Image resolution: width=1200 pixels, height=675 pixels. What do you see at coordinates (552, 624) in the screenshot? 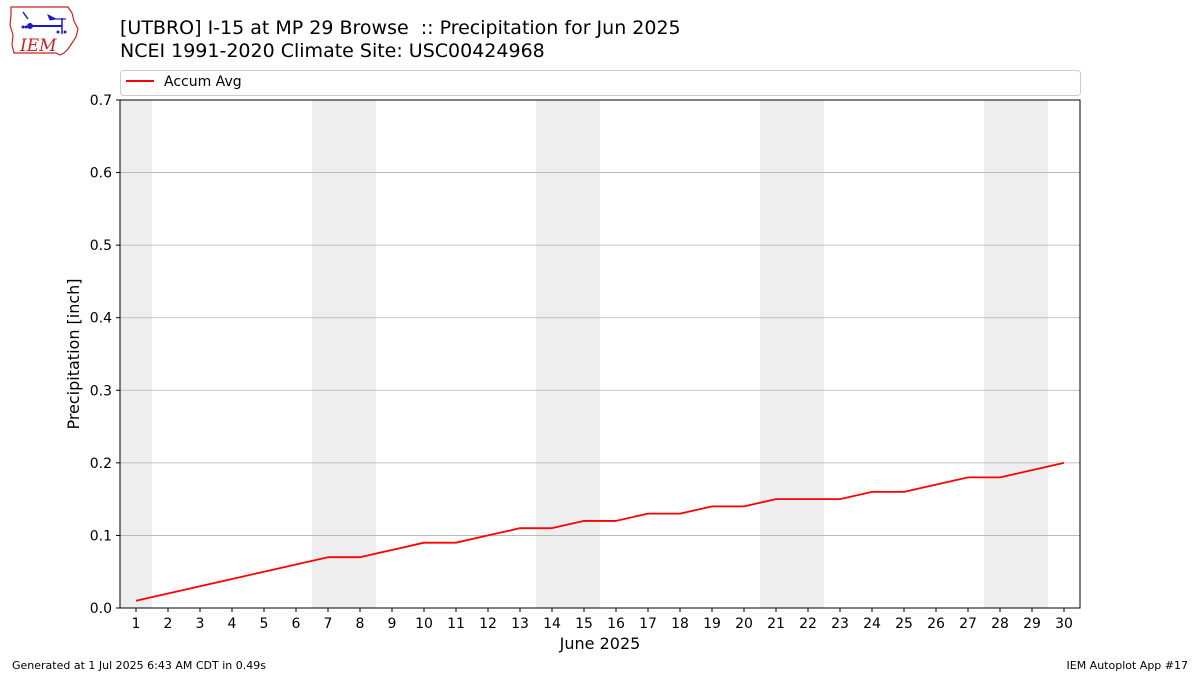
I see `x-tick-label: 14` at bounding box center [552, 624].